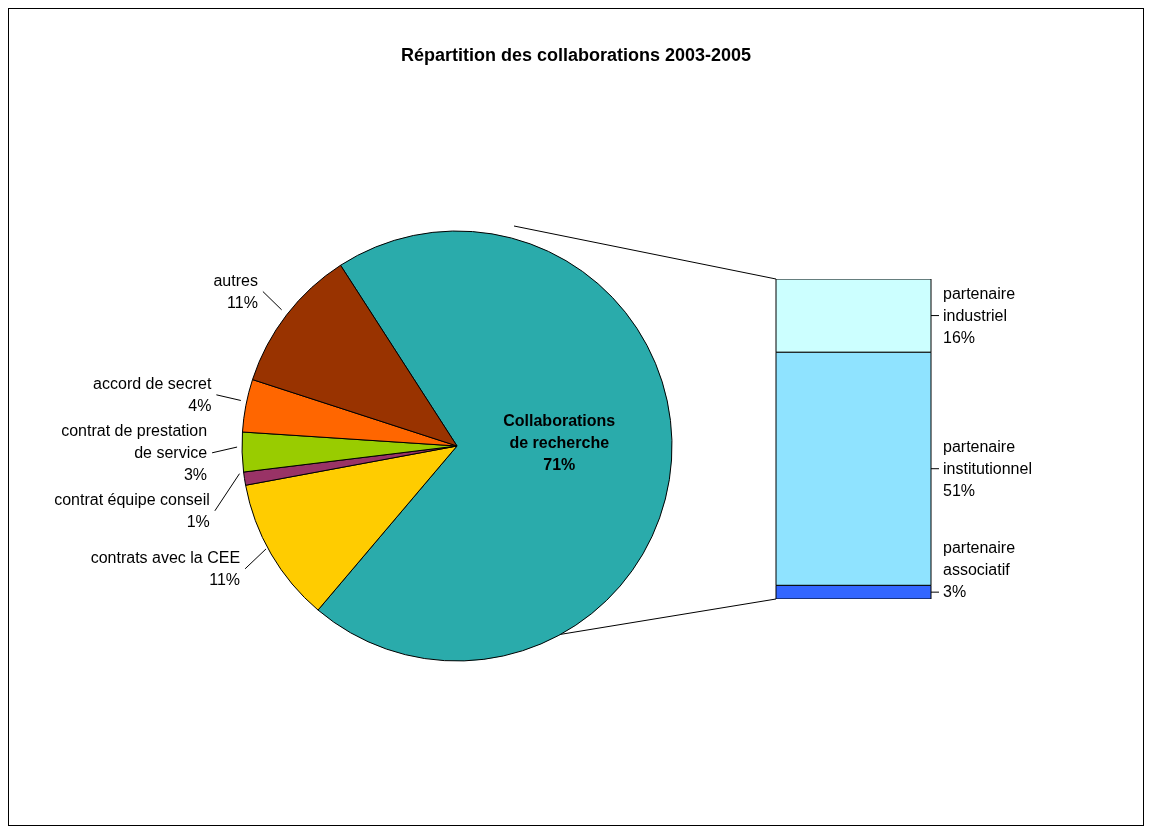 Image resolution: width=1152 pixels, height=834 pixels. What do you see at coordinates (979, 559) in the screenshot?
I see `series-label: partenaire associatif` at bounding box center [979, 559].